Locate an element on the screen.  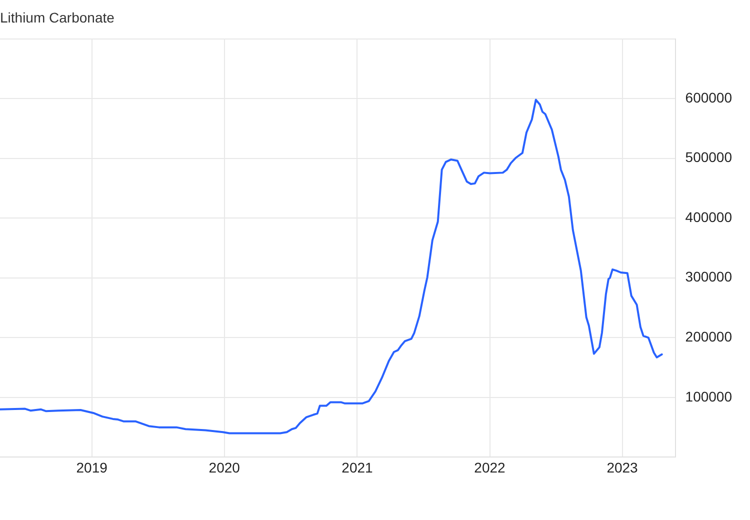
x-tick-label: 2021 is located at coordinates (358, 467).